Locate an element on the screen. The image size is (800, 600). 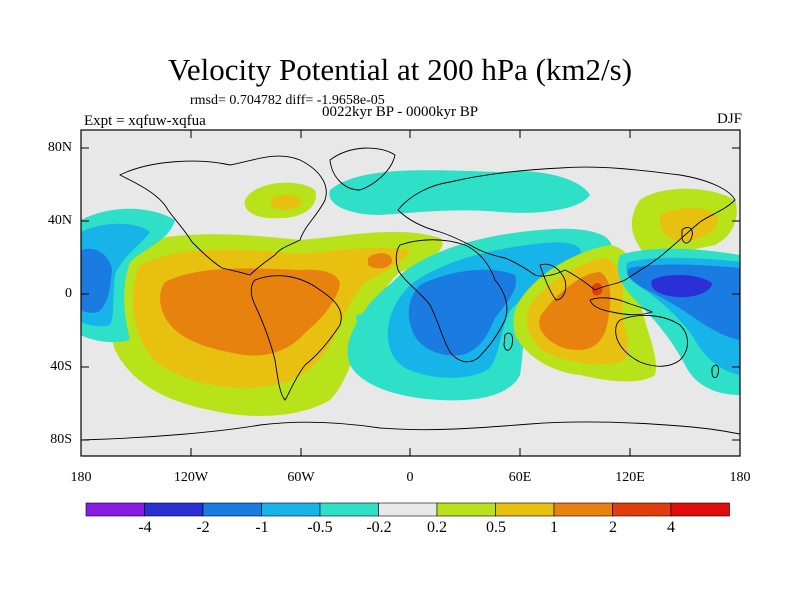
coastline-antarctica is located at coordinates (410, 431).